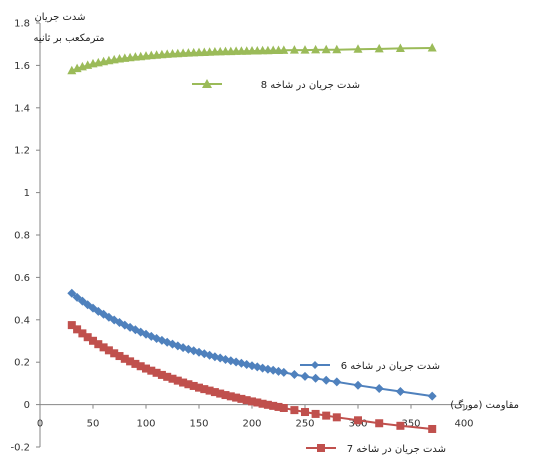 This screenshot has width=545, height=459. I want to click on y-axis-title: شدت جریان, so click(59, 17).